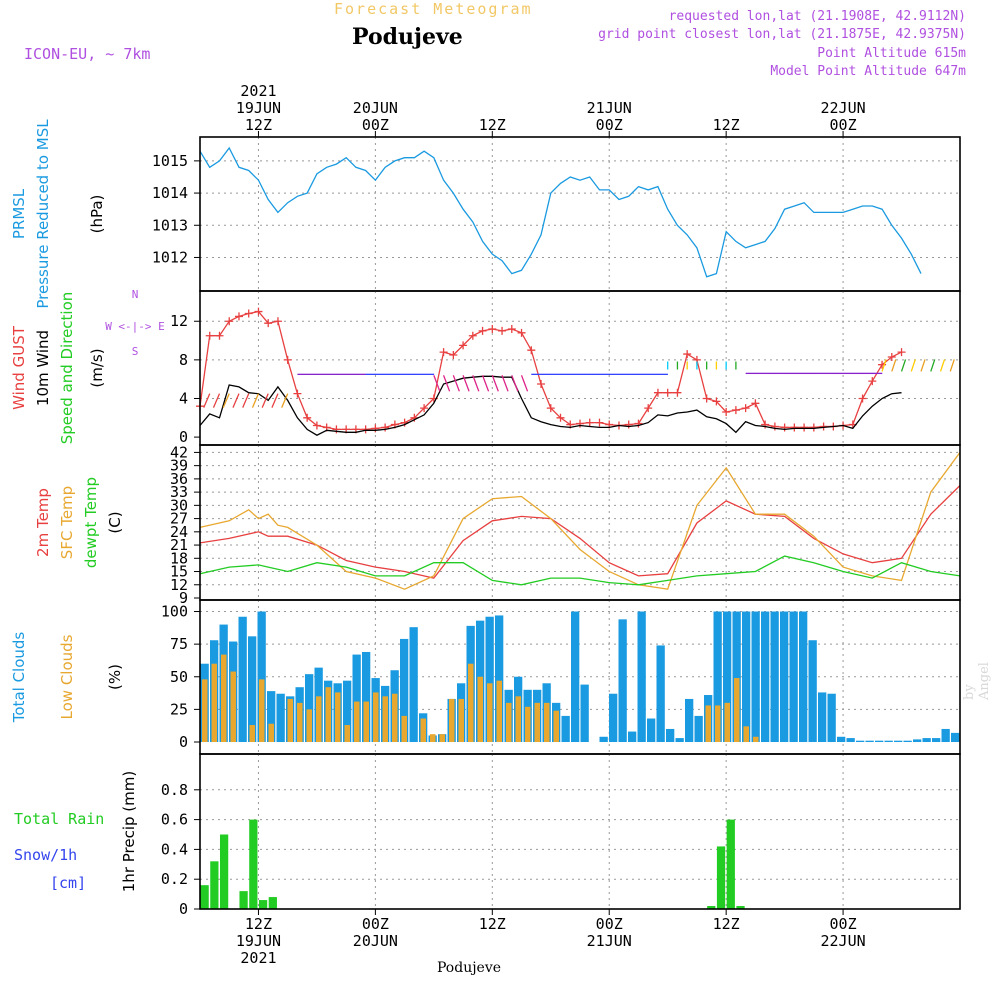  I want to click on model-point-altitude: Model Point Altitude 647m, so click(868, 71).